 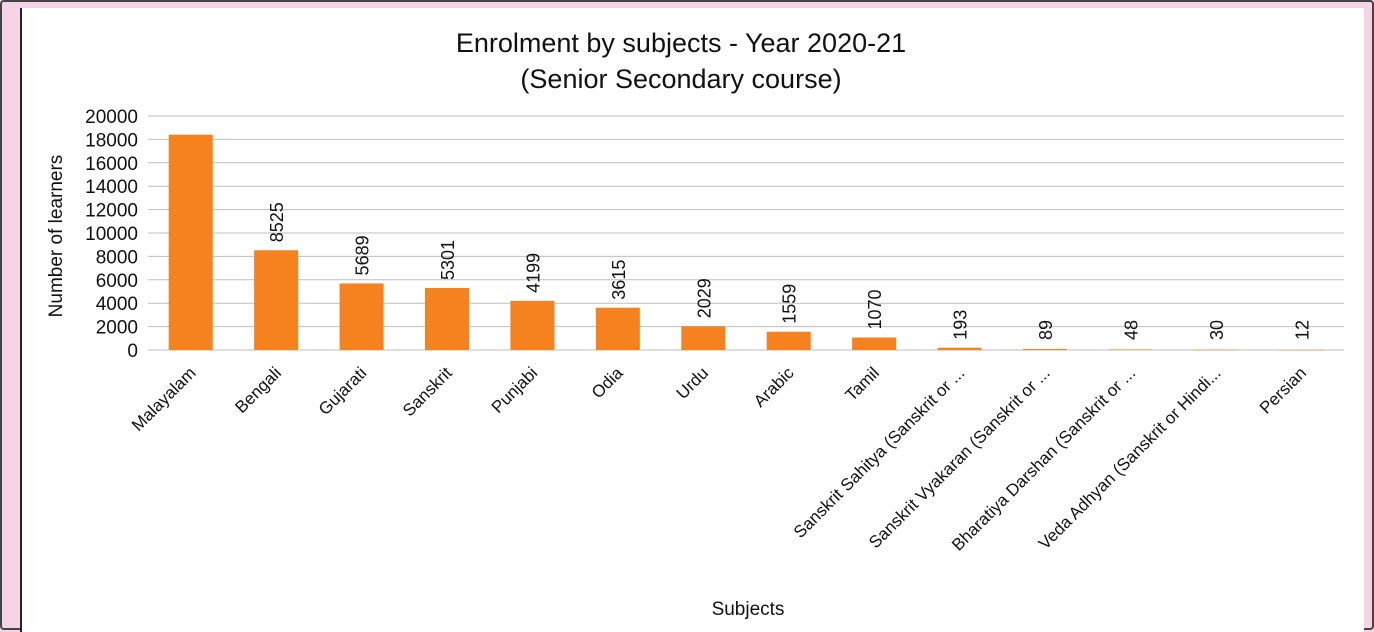 What do you see at coordinates (111, 211) in the screenshot?
I see `y-tick-label: 12000` at bounding box center [111, 211].